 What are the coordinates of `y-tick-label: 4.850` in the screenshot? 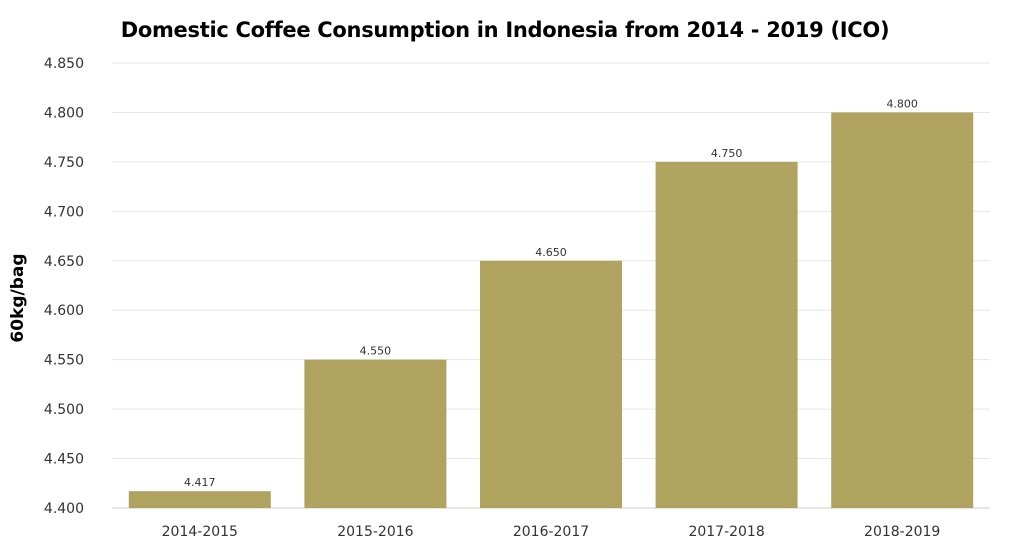 It's located at (64, 64).